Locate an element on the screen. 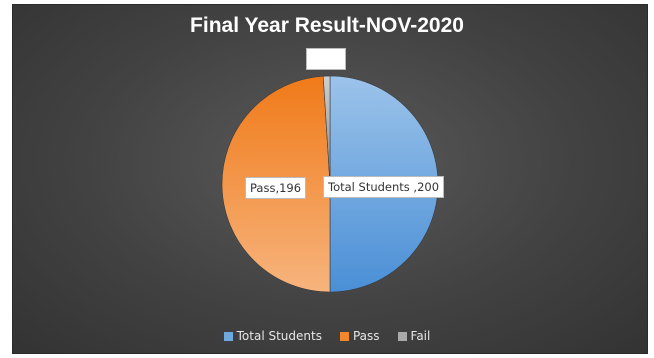 This screenshot has height=358, width=654. chart-title: Final Year Result-NOV-2020 is located at coordinates (327, 25).